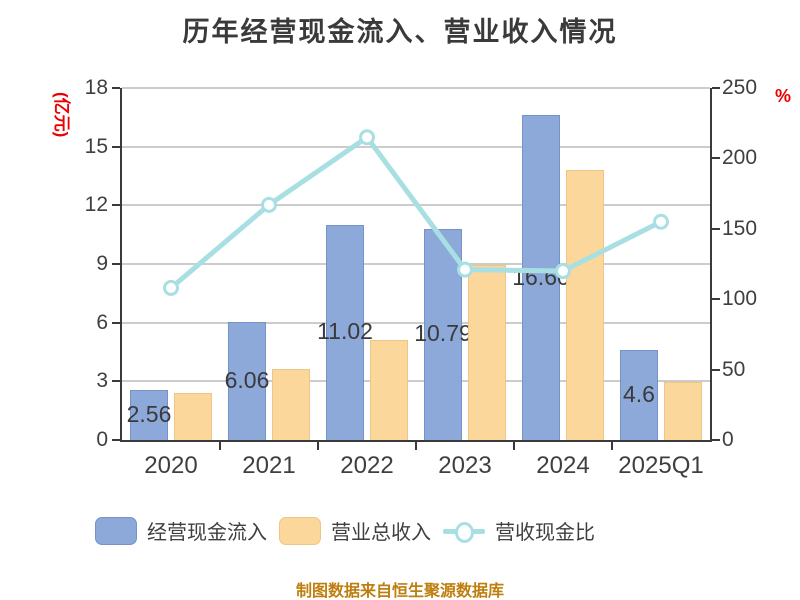 The height and width of the screenshot is (600, 800). What do you see at coordinates (464, 531) in the screenshot?
I see `ratio-line-marker-icon` at bounding box center [464, 531].